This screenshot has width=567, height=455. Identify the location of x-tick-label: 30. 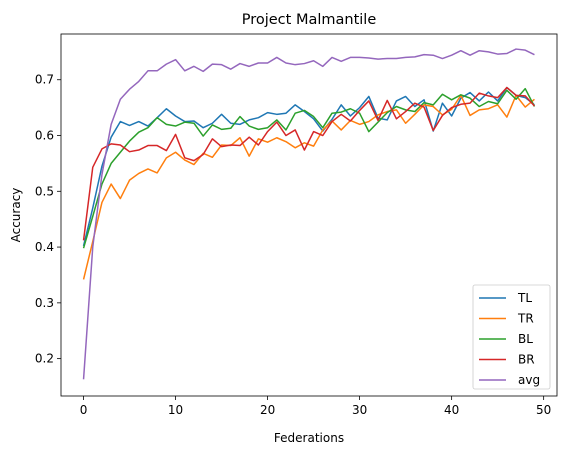
(359, 410).